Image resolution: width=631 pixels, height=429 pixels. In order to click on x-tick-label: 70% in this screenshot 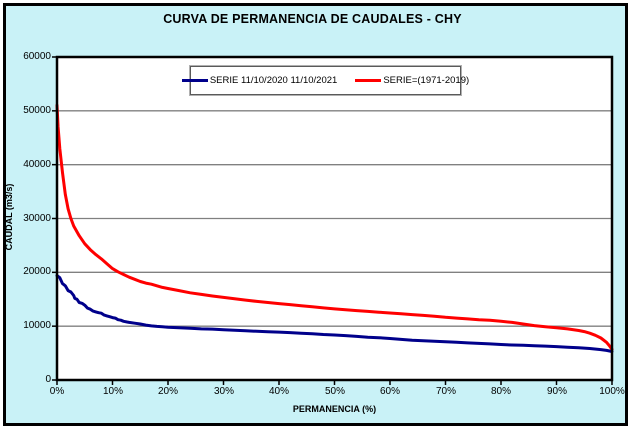, I will do `click(445, 391)`.